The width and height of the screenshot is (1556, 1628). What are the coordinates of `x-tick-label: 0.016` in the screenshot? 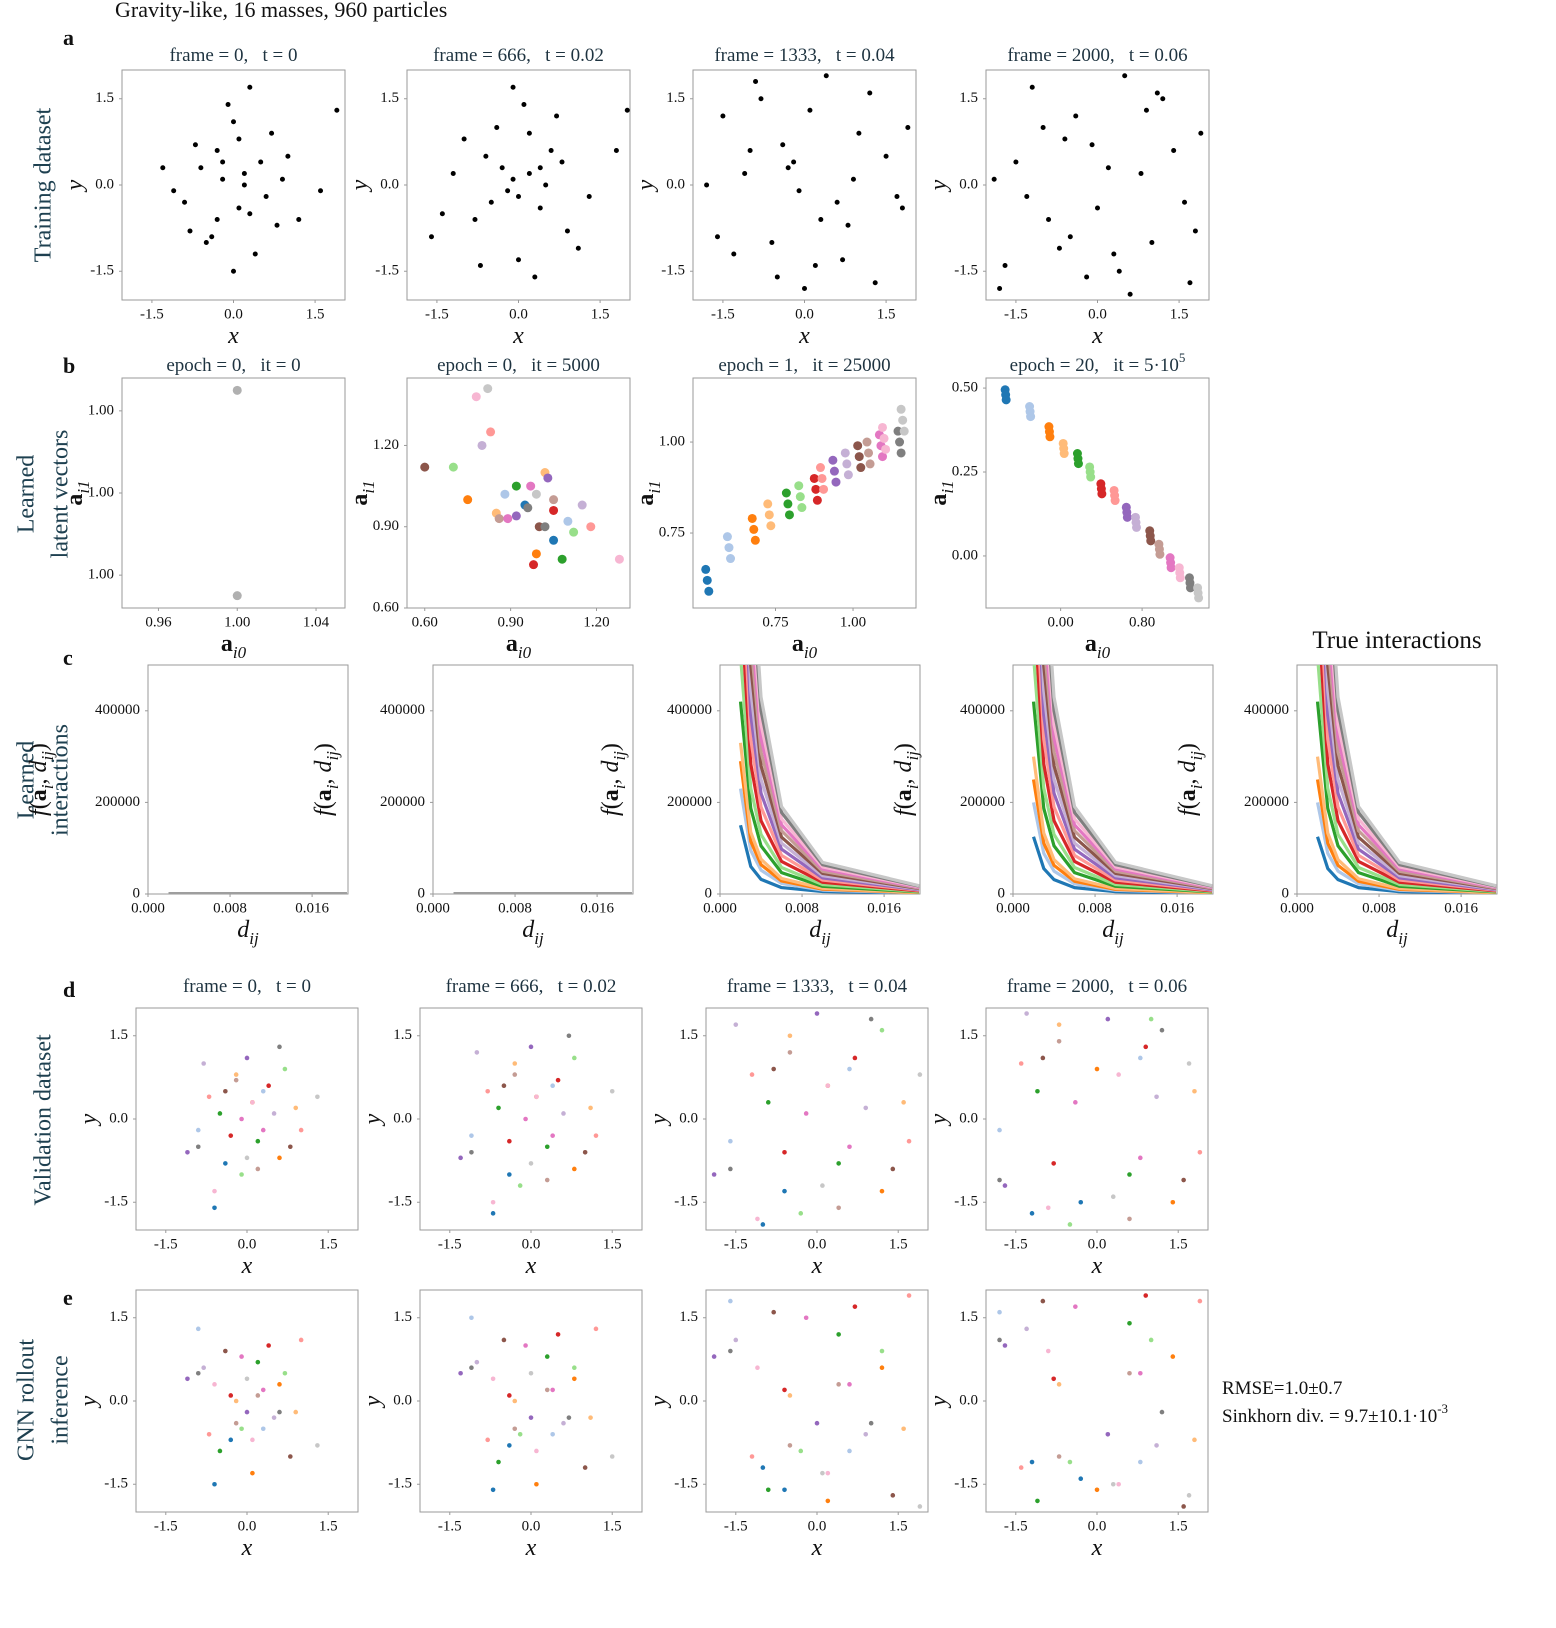 It's located at (1177, 908).